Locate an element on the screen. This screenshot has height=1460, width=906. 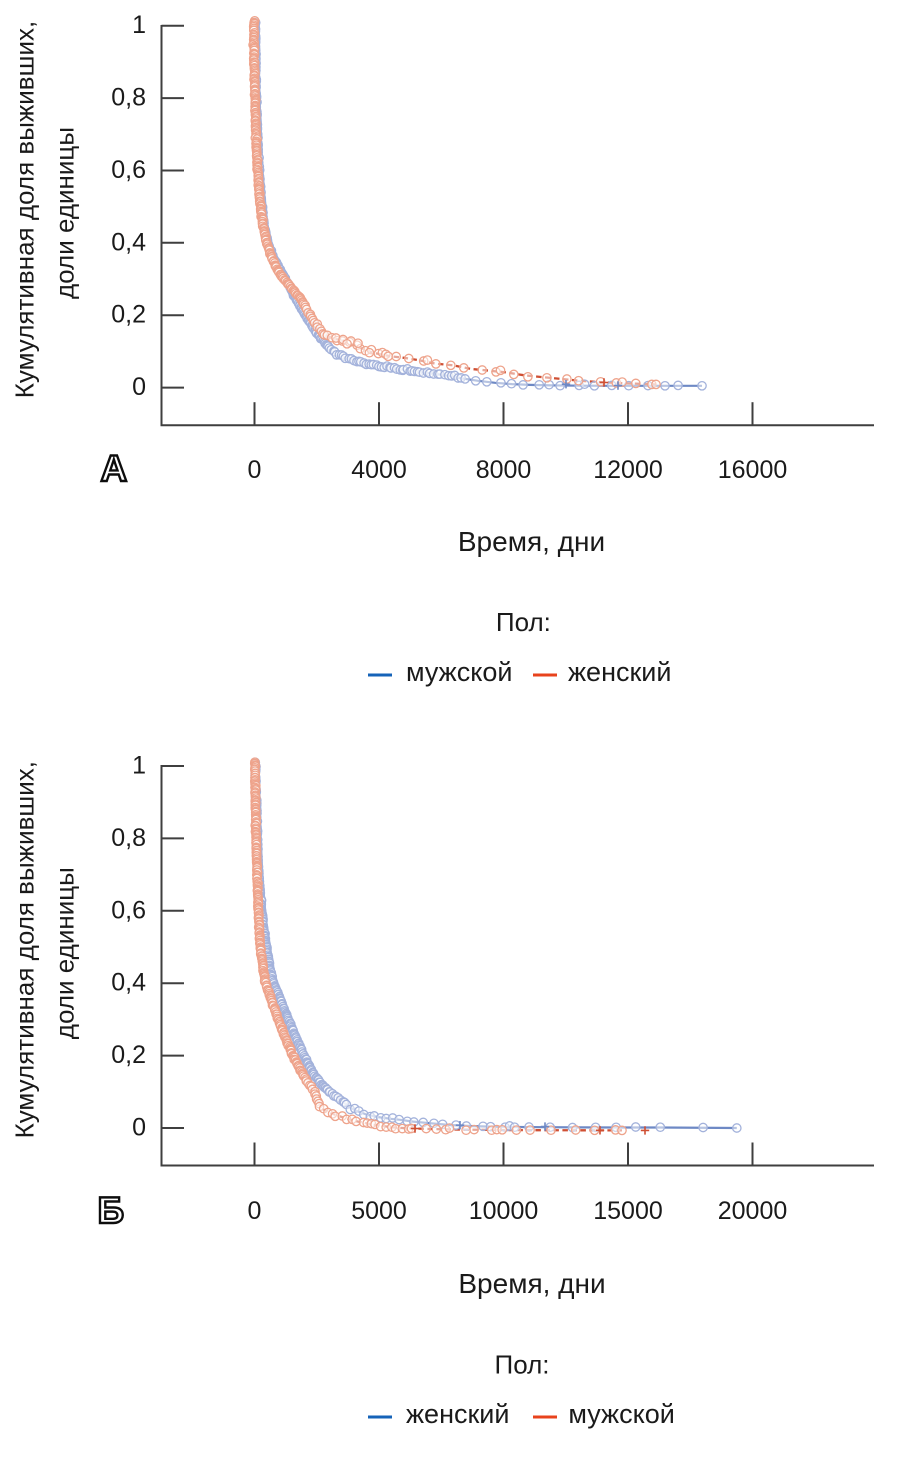
svg-text: 12000 is located at coordinates (628, 470).